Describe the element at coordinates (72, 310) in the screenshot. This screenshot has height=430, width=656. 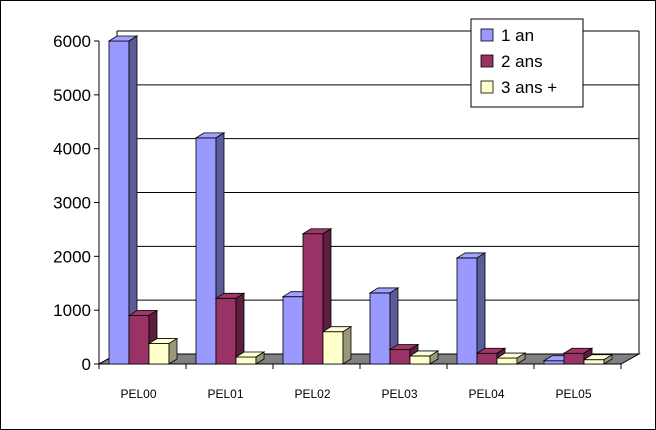
I see `y-tick-label: 1000` at that location.